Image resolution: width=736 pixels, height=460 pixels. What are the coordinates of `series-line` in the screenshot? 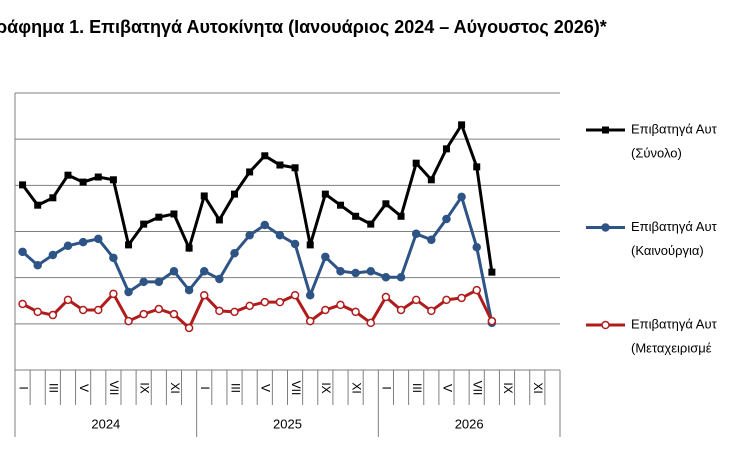 It's located at (257, 309).